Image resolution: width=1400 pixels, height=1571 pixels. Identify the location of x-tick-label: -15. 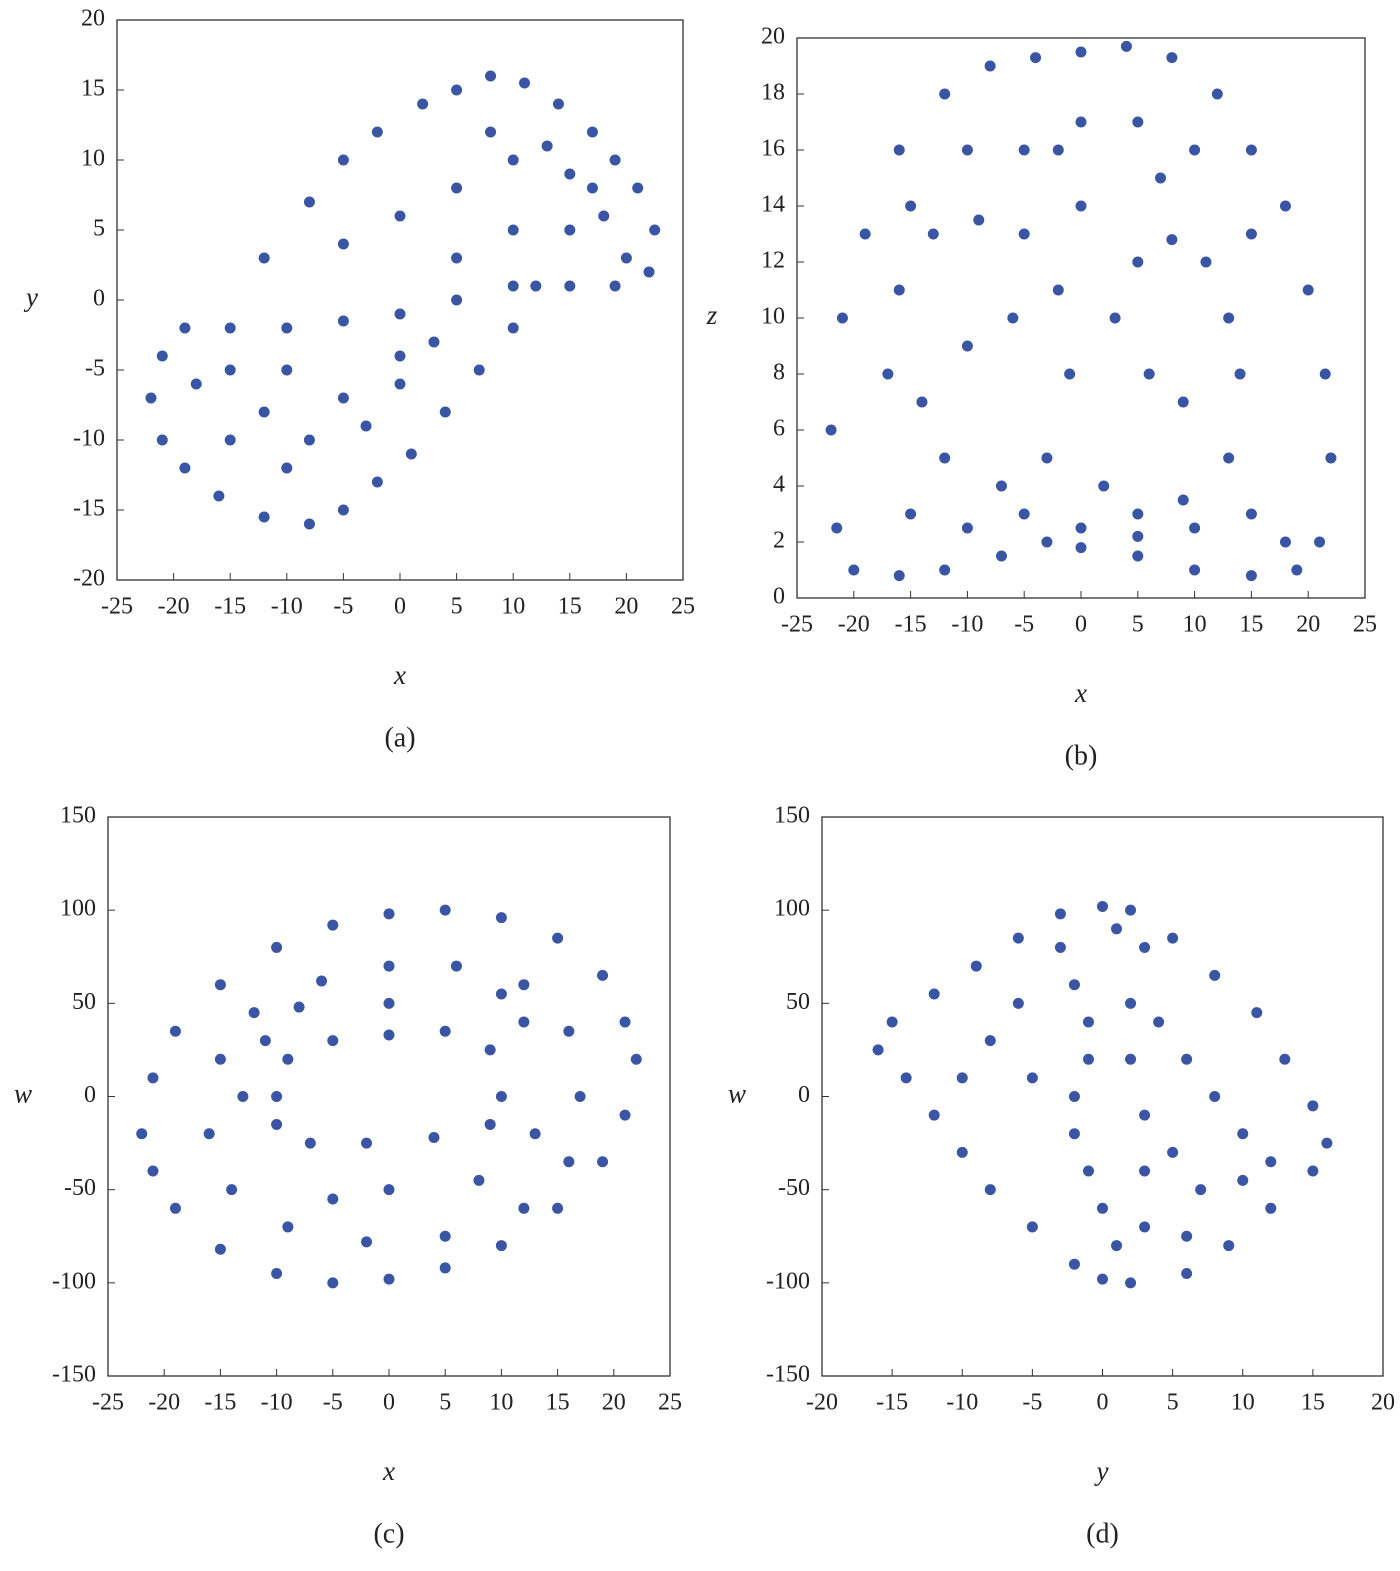
(911, 625).